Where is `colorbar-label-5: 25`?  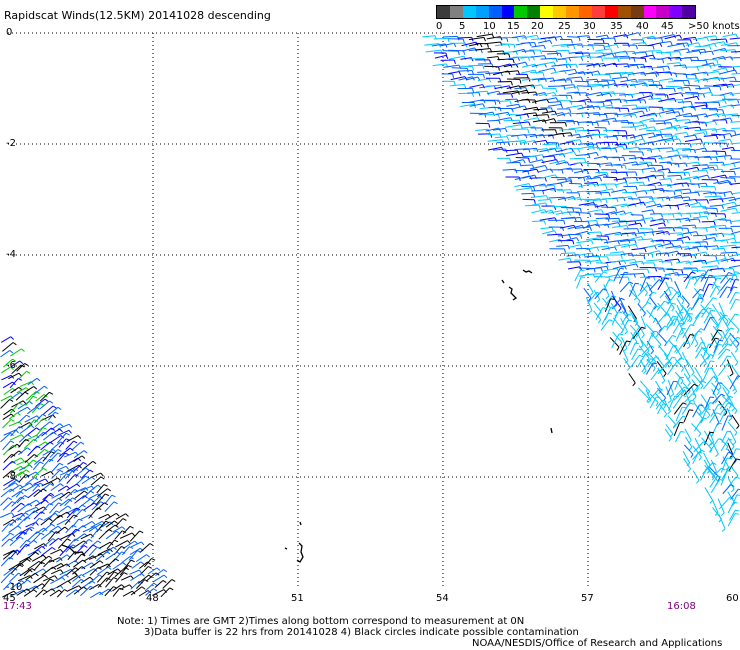
colorbar-label-5: 25 is located at coordinates (564, 26).